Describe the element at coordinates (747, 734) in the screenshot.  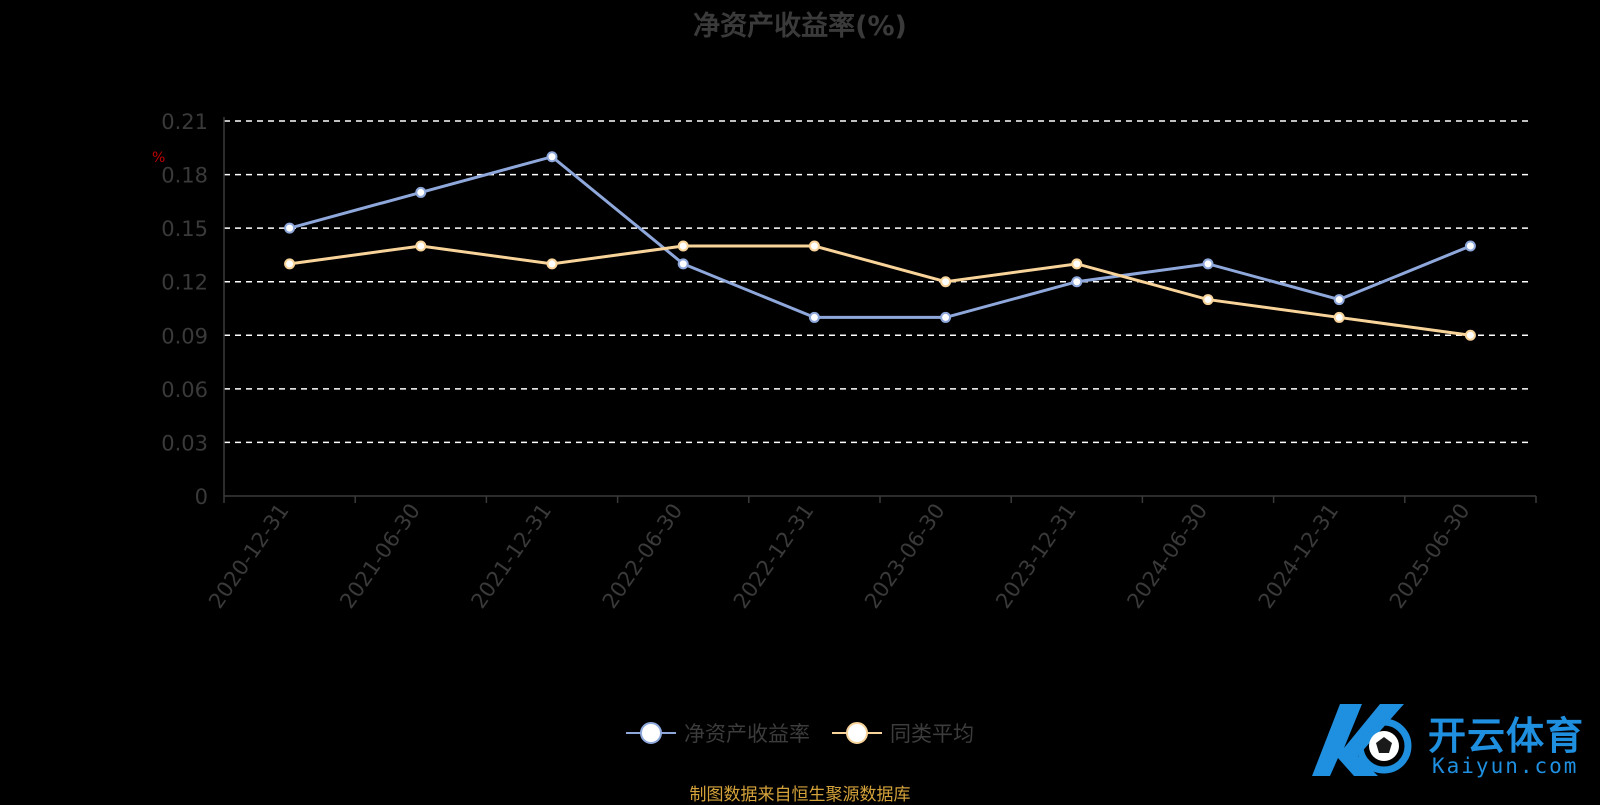
I see `legend-label-roe: 净资产收益率` at that location.